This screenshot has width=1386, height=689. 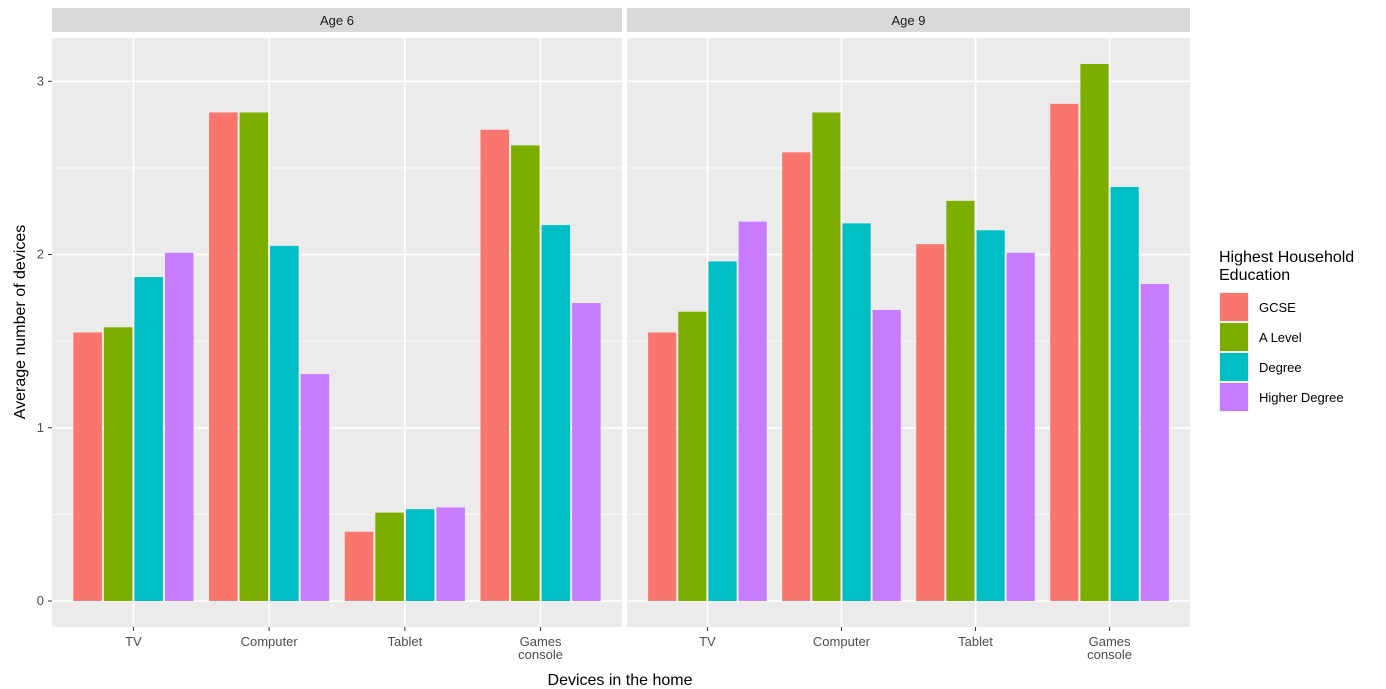 What do you see at coordinates (20, 322) in the screenshot?
I see `y-axis-title: Average number of devices` at bounding box center [20, 322].